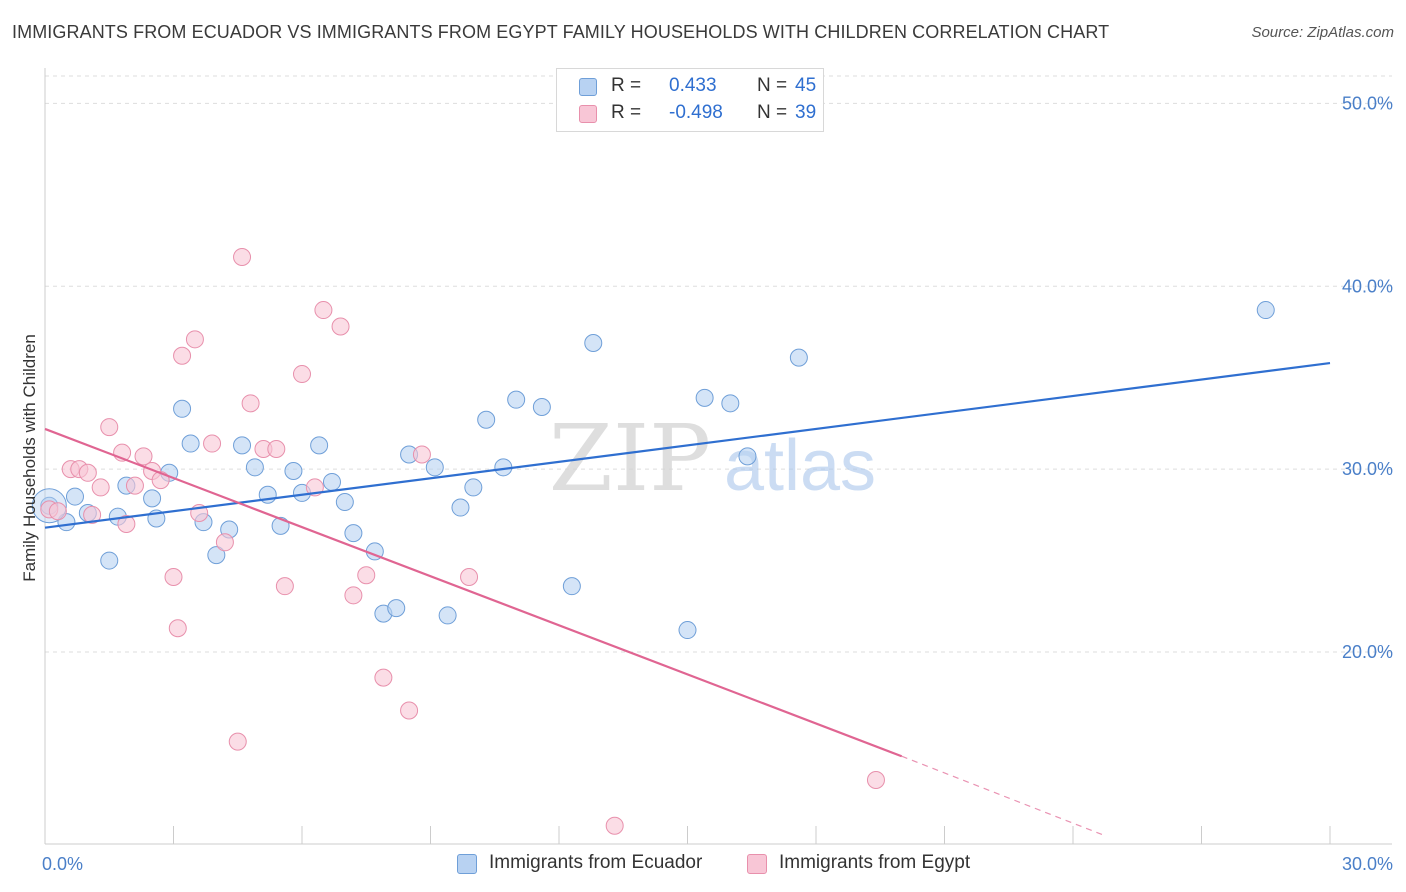 The image size is (1406, 892). What do you see at coordinates (1002, 795) in the screenshot?
I see `trend-line-egypt-extension` at bounding box center [1002, 795].